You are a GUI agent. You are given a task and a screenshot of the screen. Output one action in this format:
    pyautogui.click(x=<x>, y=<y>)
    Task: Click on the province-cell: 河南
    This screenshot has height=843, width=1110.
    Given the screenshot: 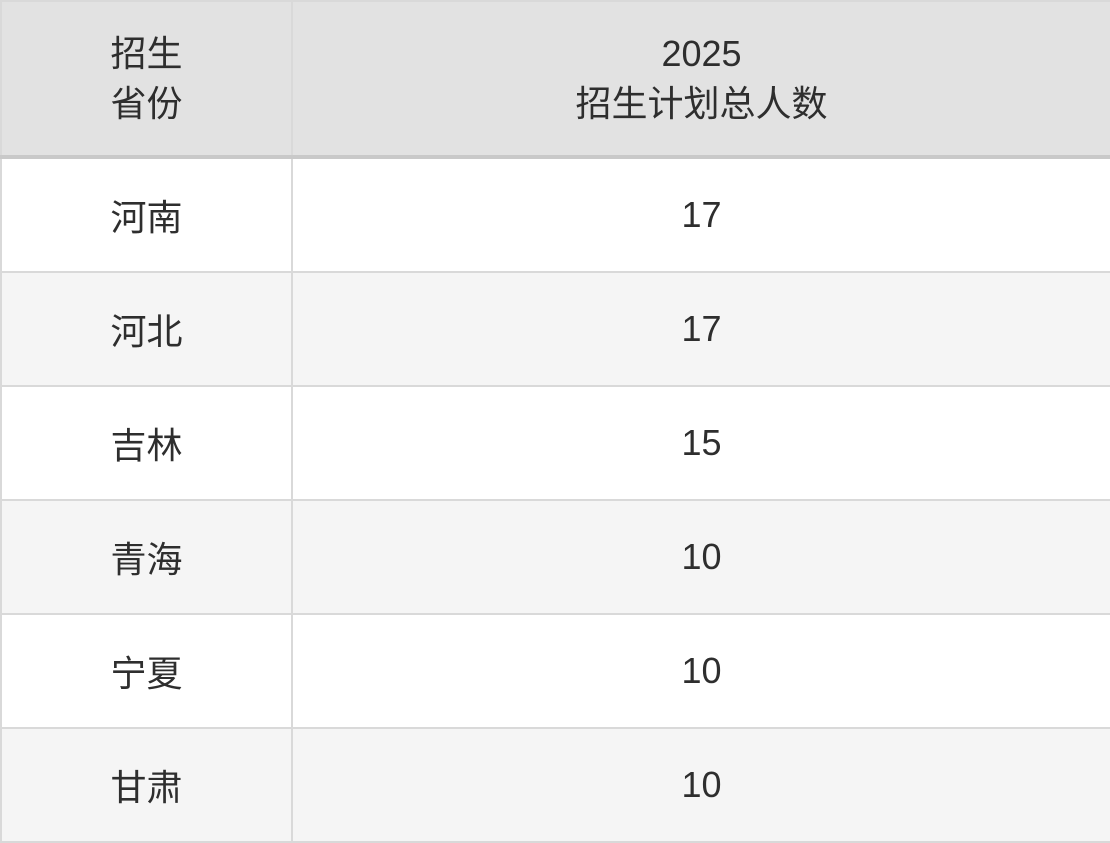 What is the action you would take?
    pyautogui.click(x=146, y=214)
    